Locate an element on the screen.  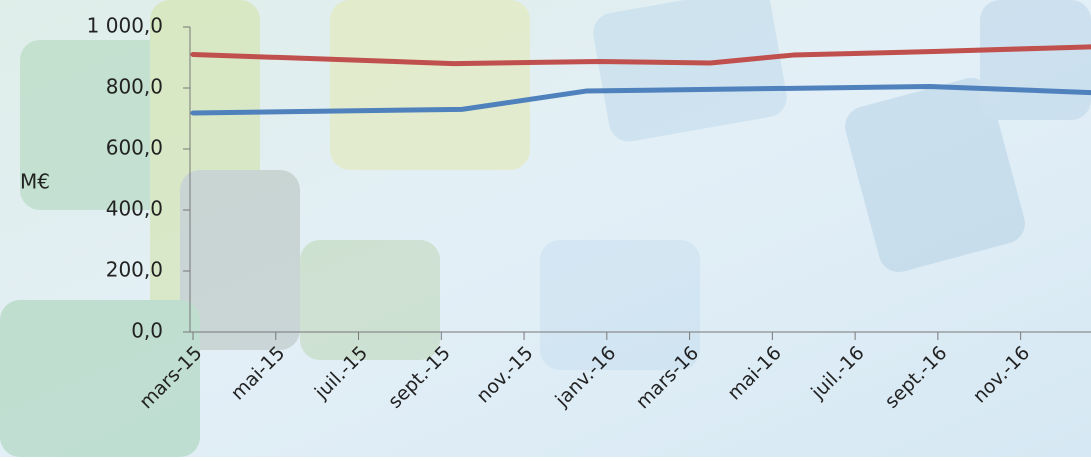
y-tick-label: 800,0 is located at coordinates (134, 87).